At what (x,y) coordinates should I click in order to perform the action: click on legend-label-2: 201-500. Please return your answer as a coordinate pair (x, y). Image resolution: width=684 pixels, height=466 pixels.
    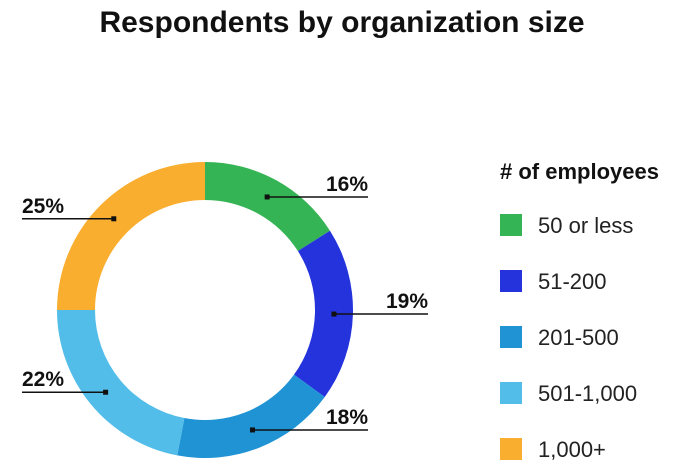
    Looking at the image, I should click on (578, 337).